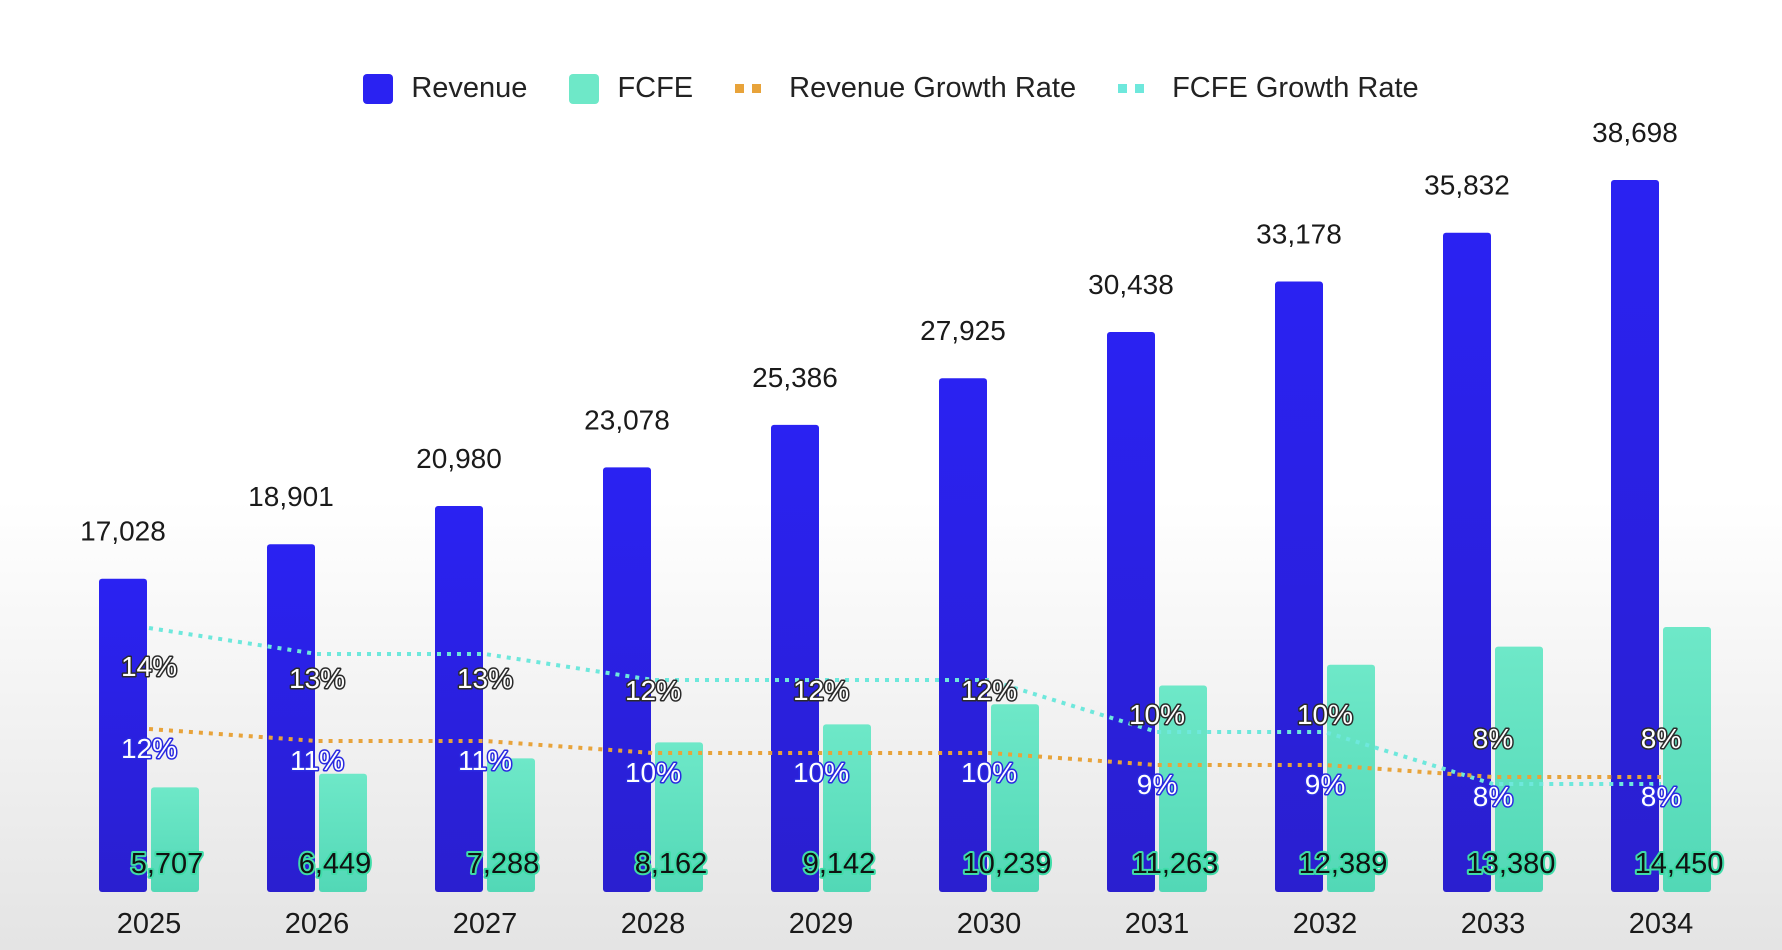 This screenshot has height=950, width=1782. I want to click on fcfe-value-label: 14,450, so click(1679, 864).